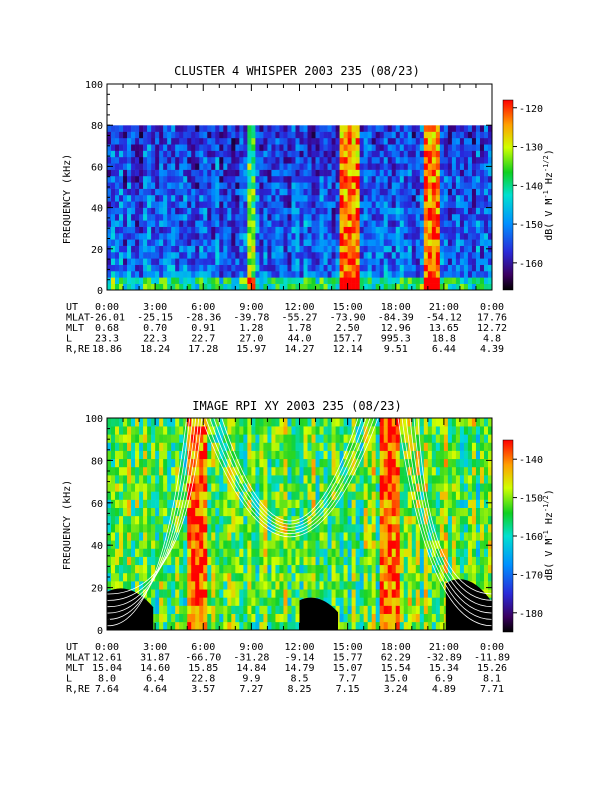  What do you see at coordinates (348, 349) in the screenshot?
I see `ephemeris-cell: 12.14` at bounding box center [348, 349].